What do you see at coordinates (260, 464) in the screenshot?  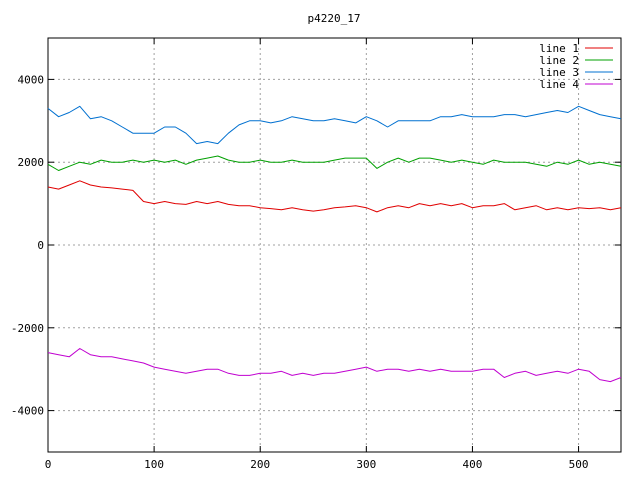 I see `x-tick-label: 200` at bounding box center [260, 464].